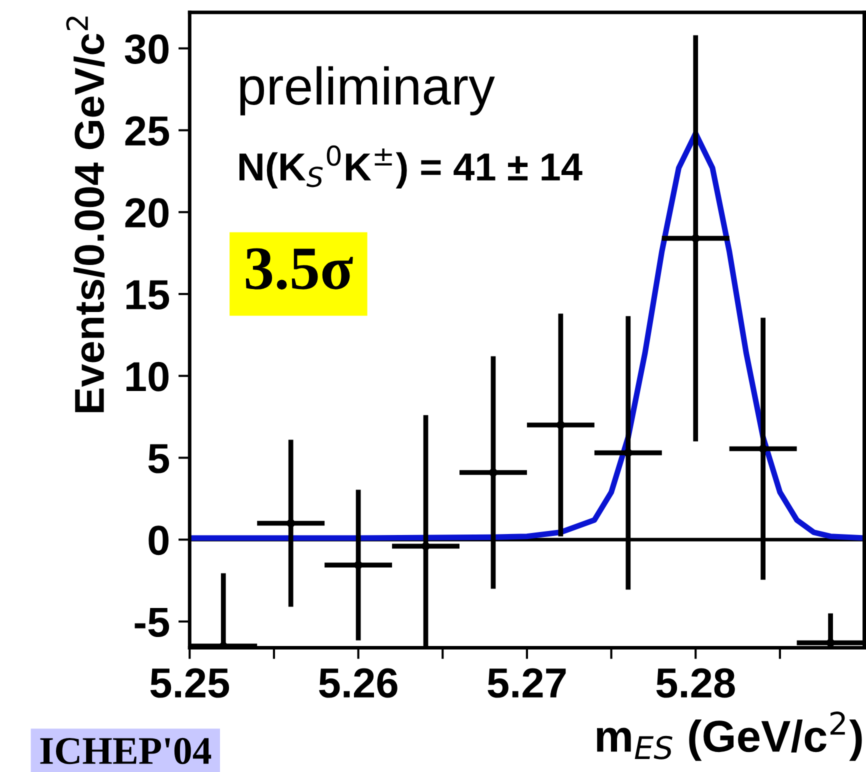 The width and height of the screenshot is (866, 772). I want to click on y-tick-label: 25, so click(147, 131).